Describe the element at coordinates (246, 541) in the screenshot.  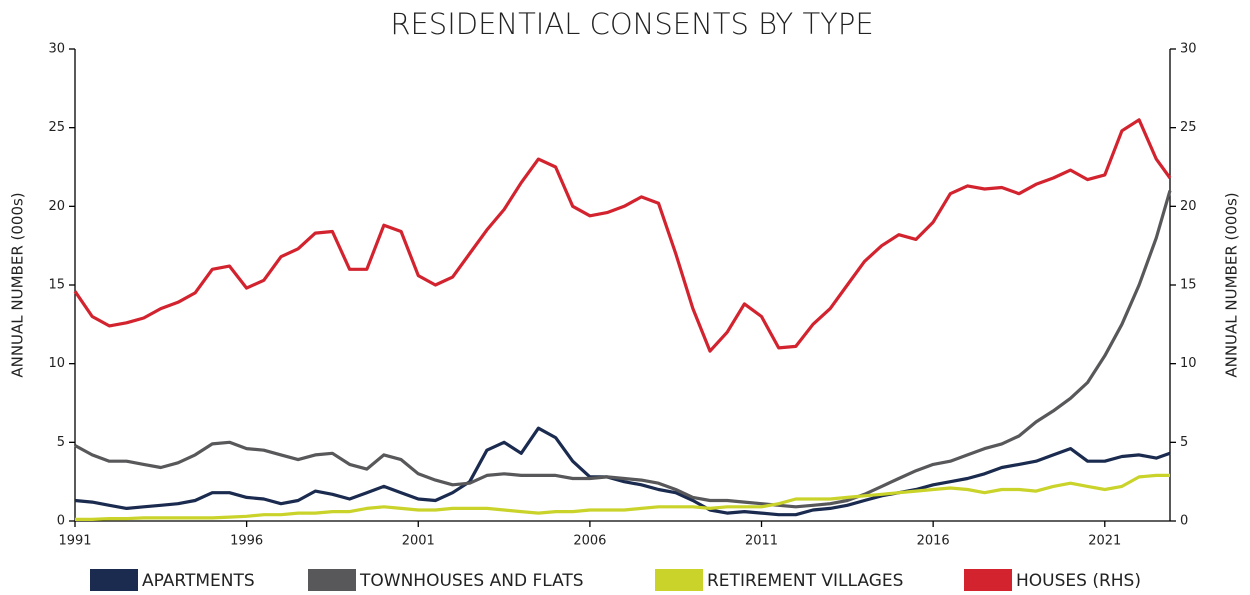
I see `x-tick-label: 1996` at that location.